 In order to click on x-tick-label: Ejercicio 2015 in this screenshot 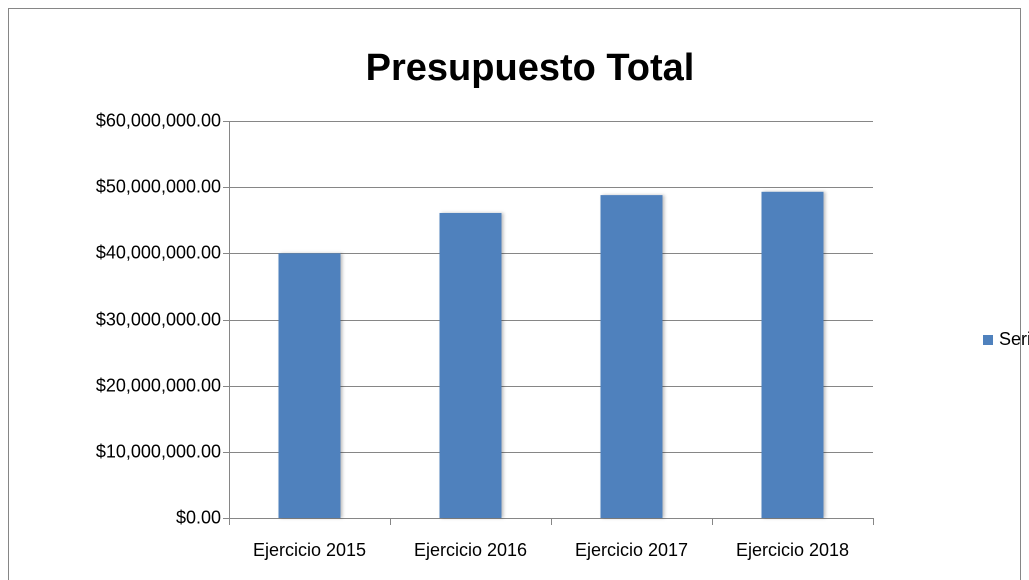, I will do `click(309, 550)`.